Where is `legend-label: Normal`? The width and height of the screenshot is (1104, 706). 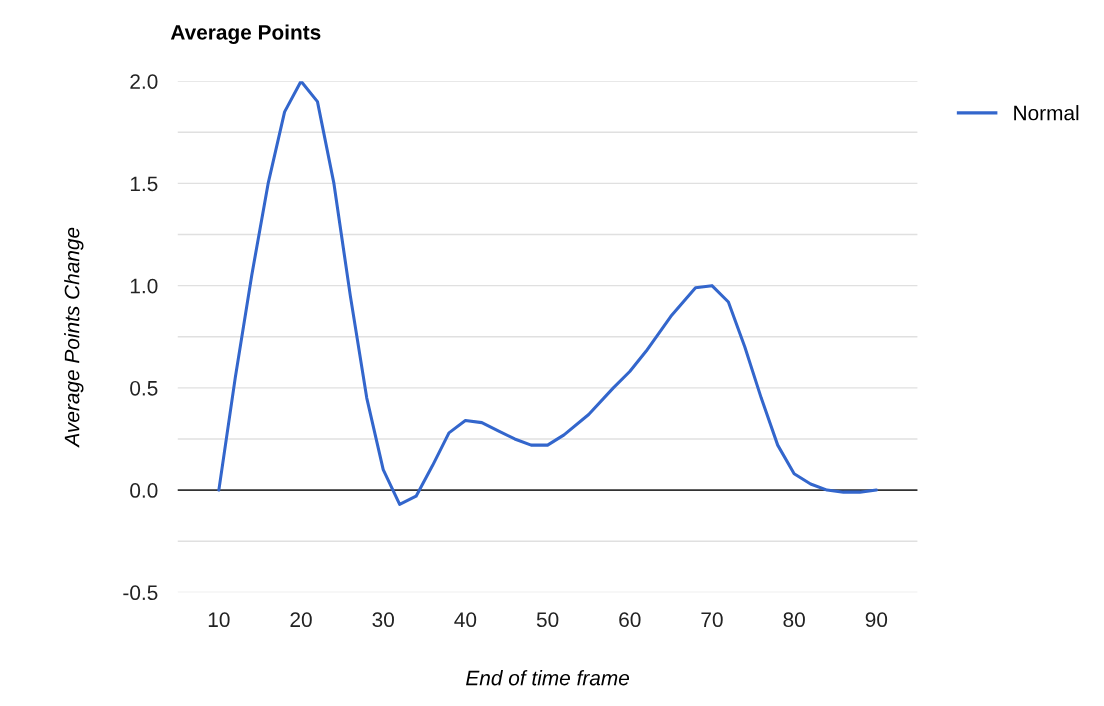 legend-label: Normal is located at coordinates (1046, 113).